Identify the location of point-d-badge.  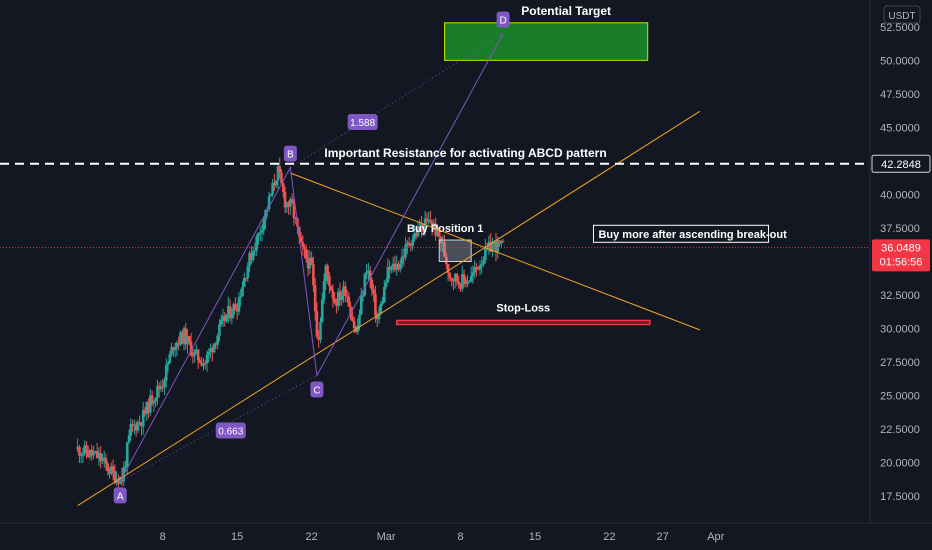
(503, 19).